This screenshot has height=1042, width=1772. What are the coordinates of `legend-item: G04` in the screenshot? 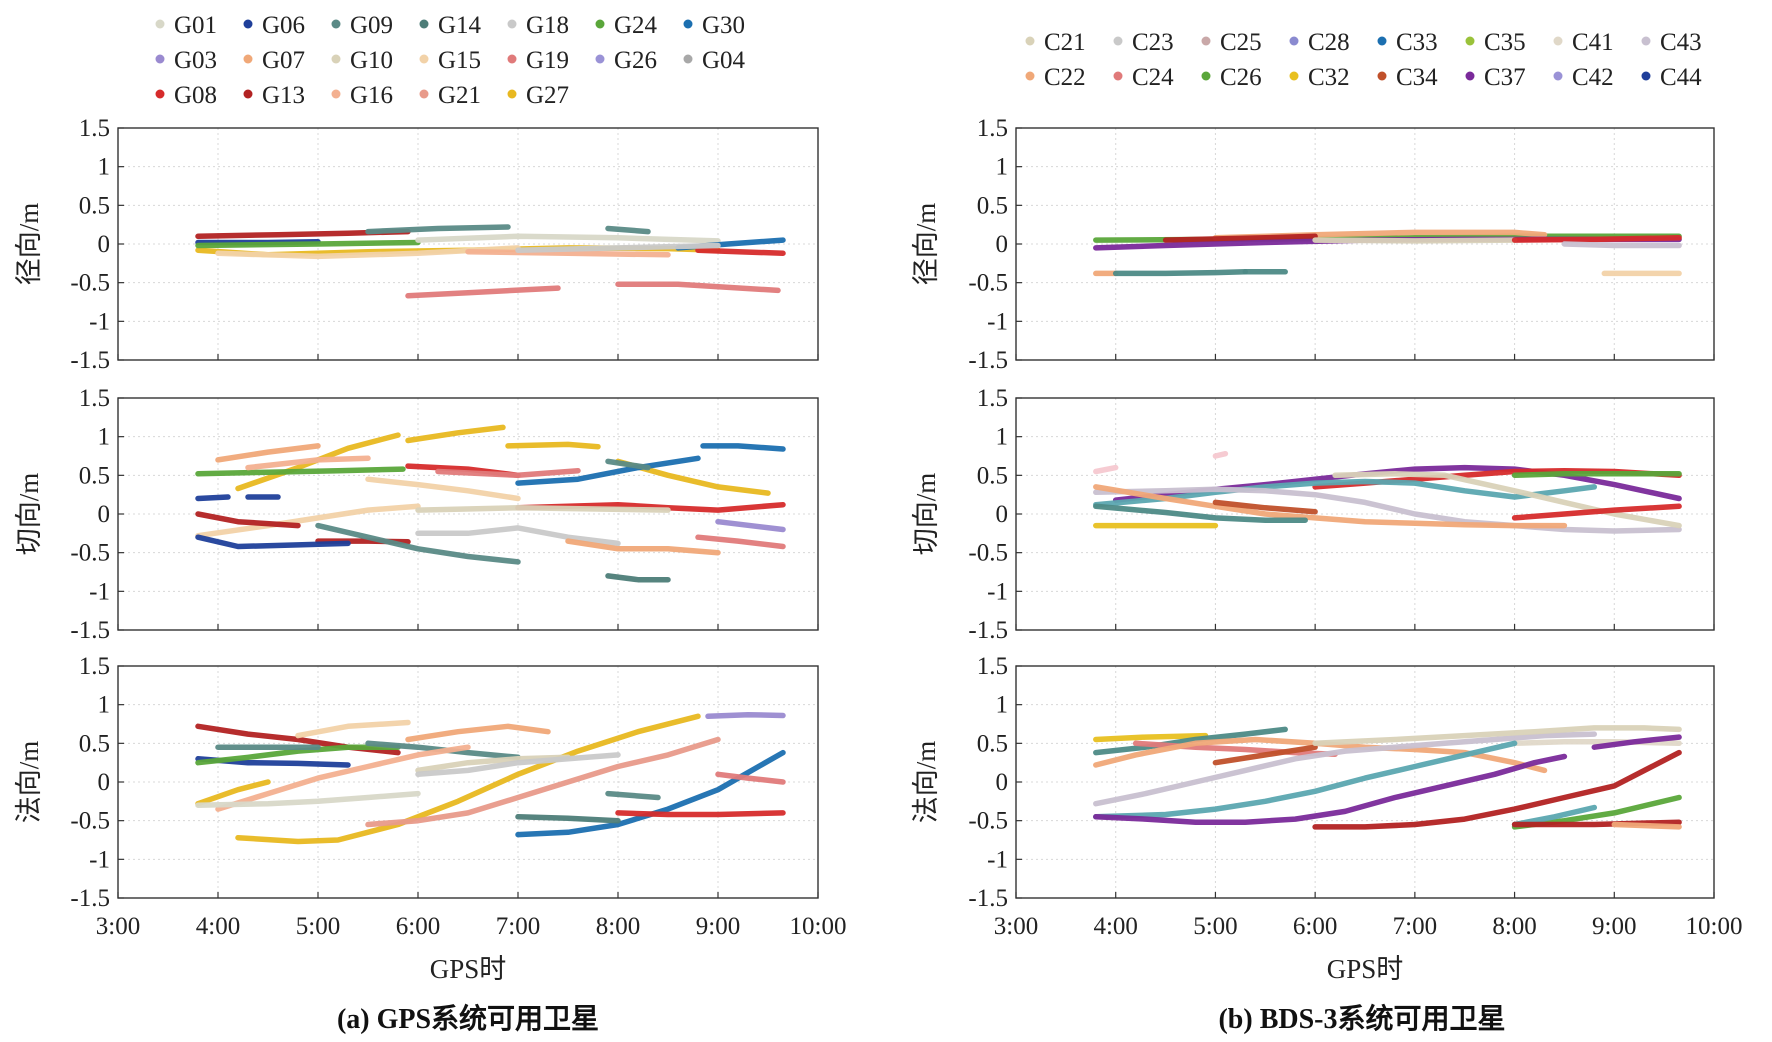 It's located at (714, 60).